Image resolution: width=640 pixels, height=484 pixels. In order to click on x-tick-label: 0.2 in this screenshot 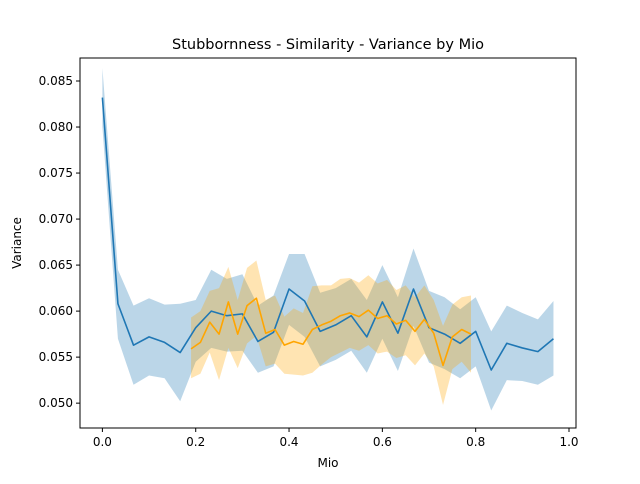, I will do `click(195, 442)`.